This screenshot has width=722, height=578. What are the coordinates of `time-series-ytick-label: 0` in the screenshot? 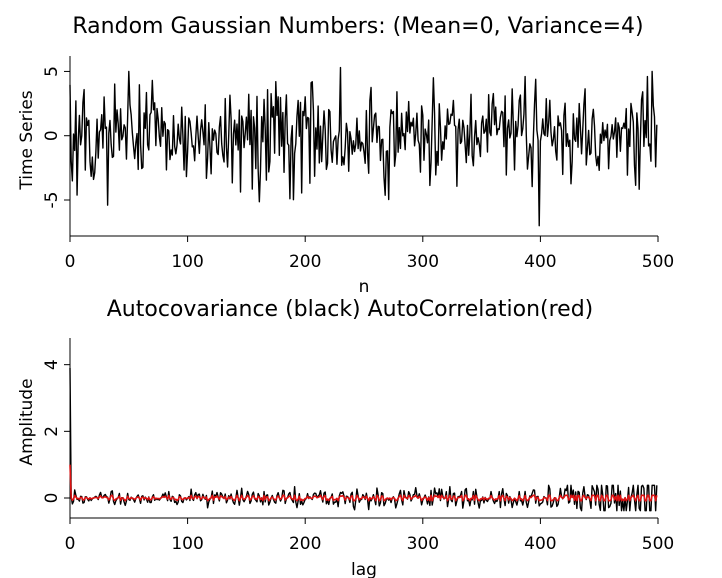 It's located at (52, 135).